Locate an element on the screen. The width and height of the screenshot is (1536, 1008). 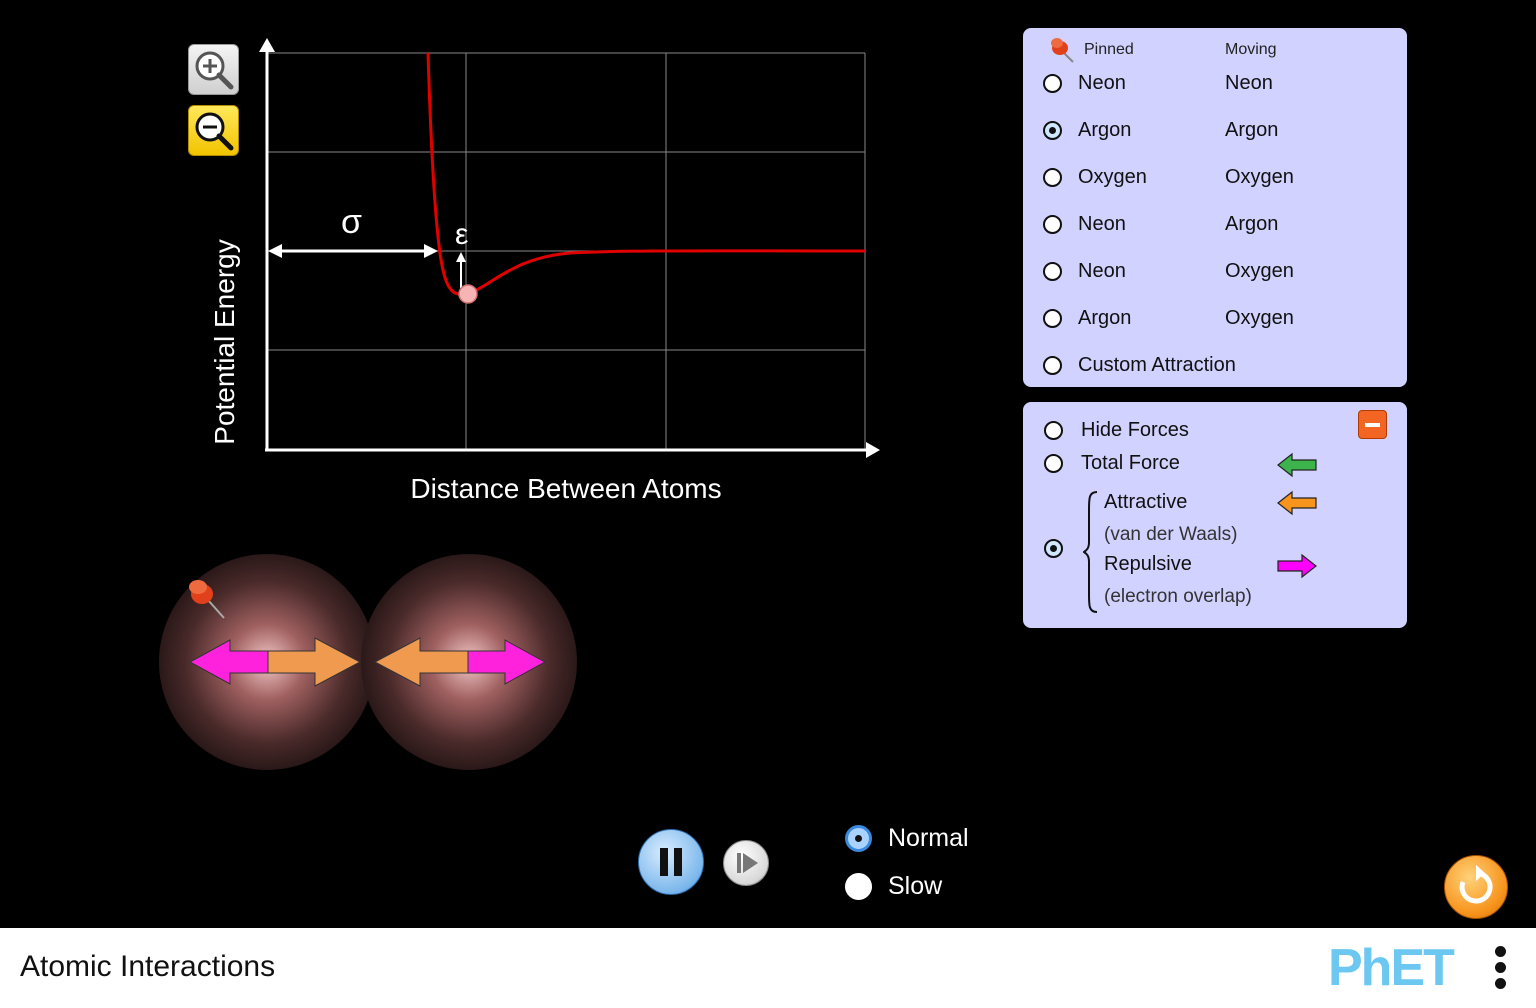
hide-forces-label: Hide Forces is located at coordinates (1135, 430).